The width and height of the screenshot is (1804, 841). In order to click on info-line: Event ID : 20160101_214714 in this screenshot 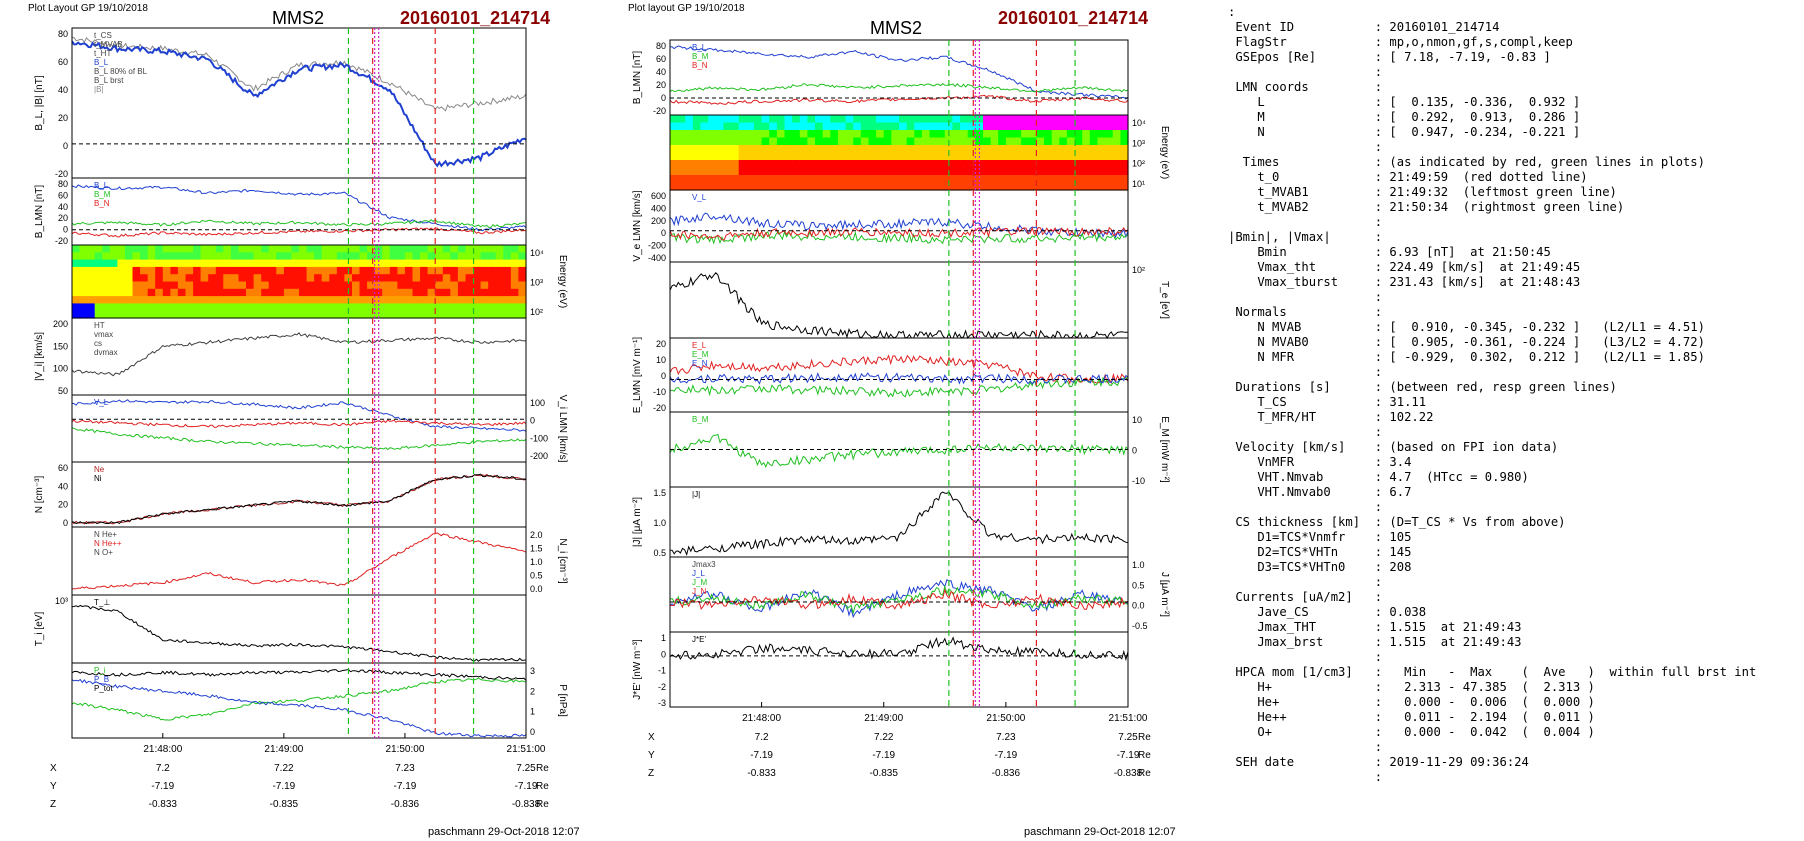, I will do `click(1364, 27)`.